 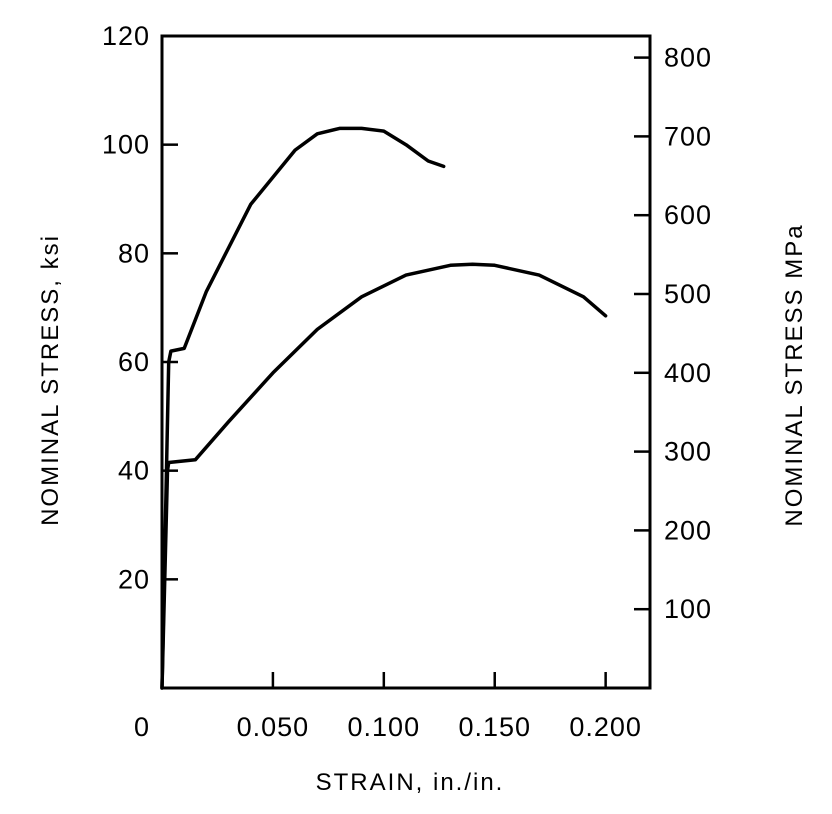 I want to click on right-y-tick-label: 200, so click(x=688, y=530).